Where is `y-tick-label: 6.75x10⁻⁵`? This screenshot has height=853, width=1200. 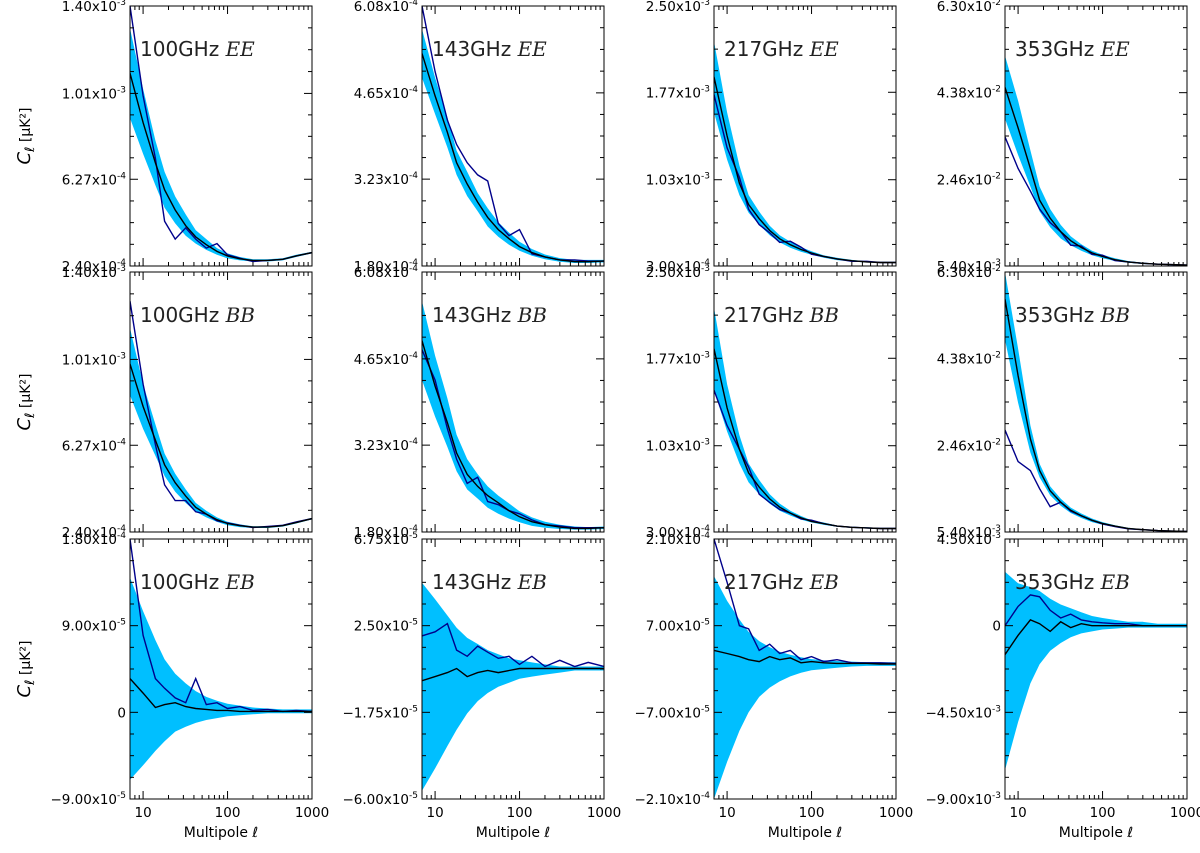
y-tick-label: 6.75x10⁻⁵ is located at coordinates (386, 539).